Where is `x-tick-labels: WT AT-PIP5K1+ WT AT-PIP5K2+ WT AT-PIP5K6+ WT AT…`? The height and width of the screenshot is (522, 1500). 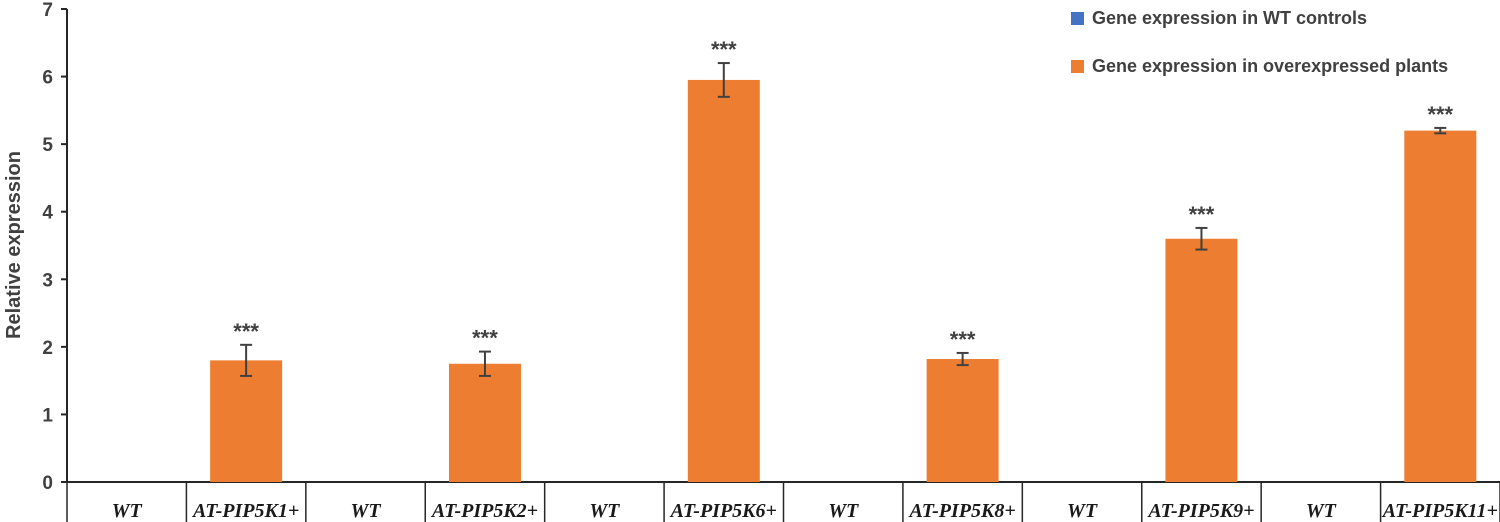 x-tick-labels: WT AT-PIP5K1+ WT AT-PIP5K2+ WT AT-PIP5K6+ WT AT… is located at coordinates (805, 511).